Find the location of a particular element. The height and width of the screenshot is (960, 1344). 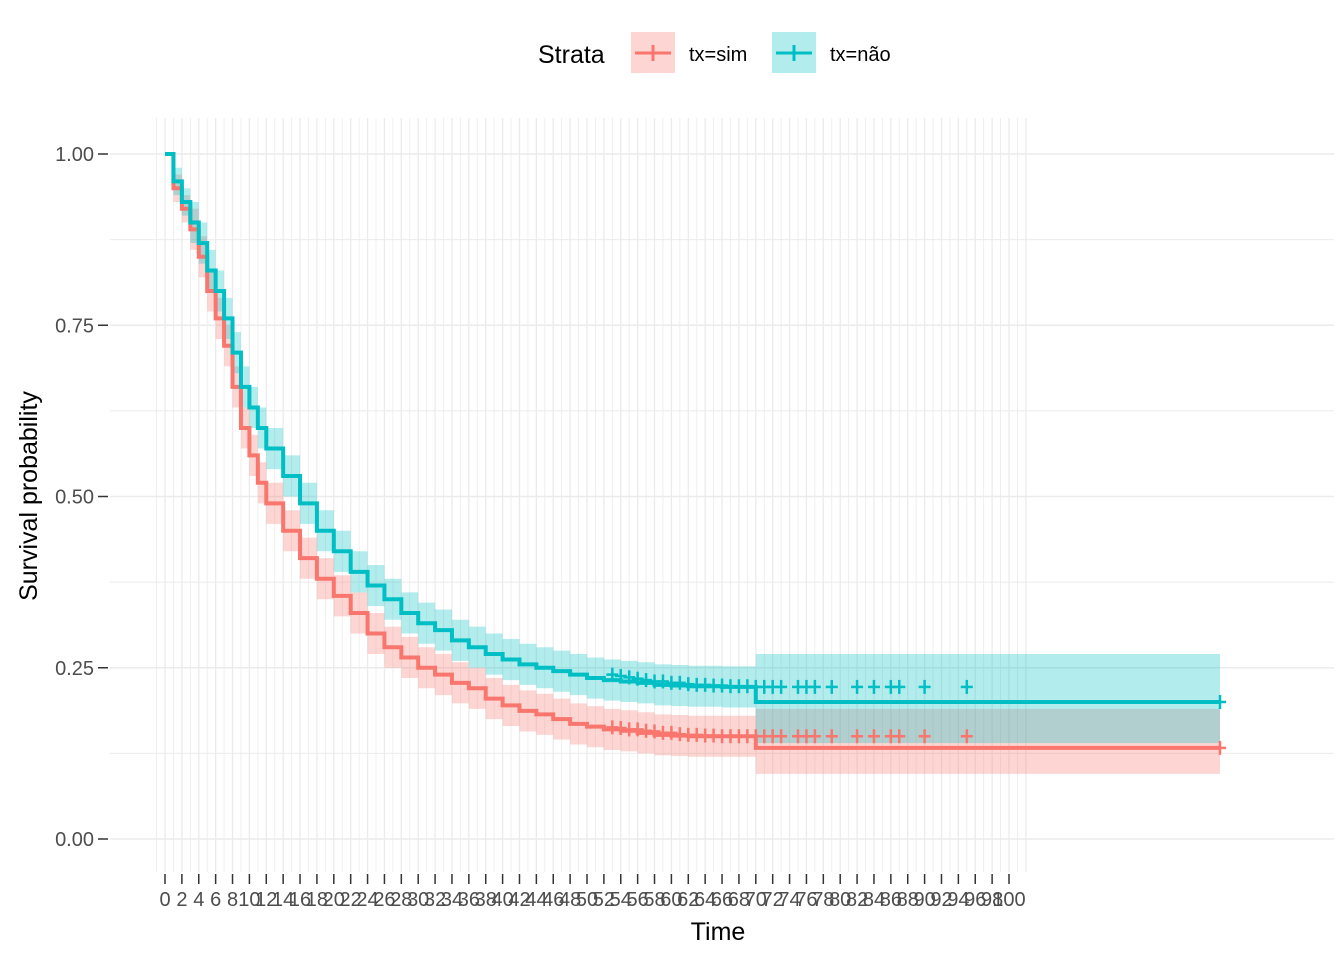

x-tick-label: 4 is located at coordinates (198, 900).